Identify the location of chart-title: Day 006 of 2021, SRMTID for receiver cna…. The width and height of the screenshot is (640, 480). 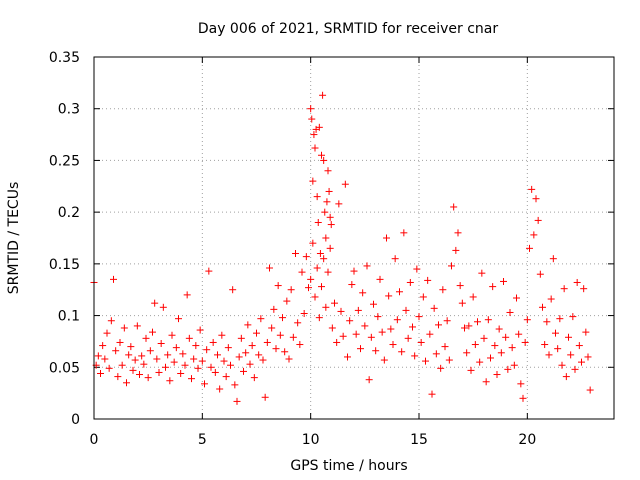
(348, 29).